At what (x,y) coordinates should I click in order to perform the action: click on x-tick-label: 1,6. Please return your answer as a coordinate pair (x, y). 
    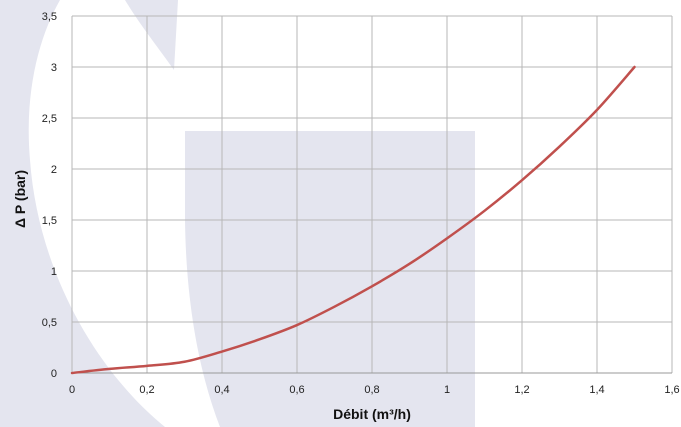
    Looking at the image, I should click on (671, 390).